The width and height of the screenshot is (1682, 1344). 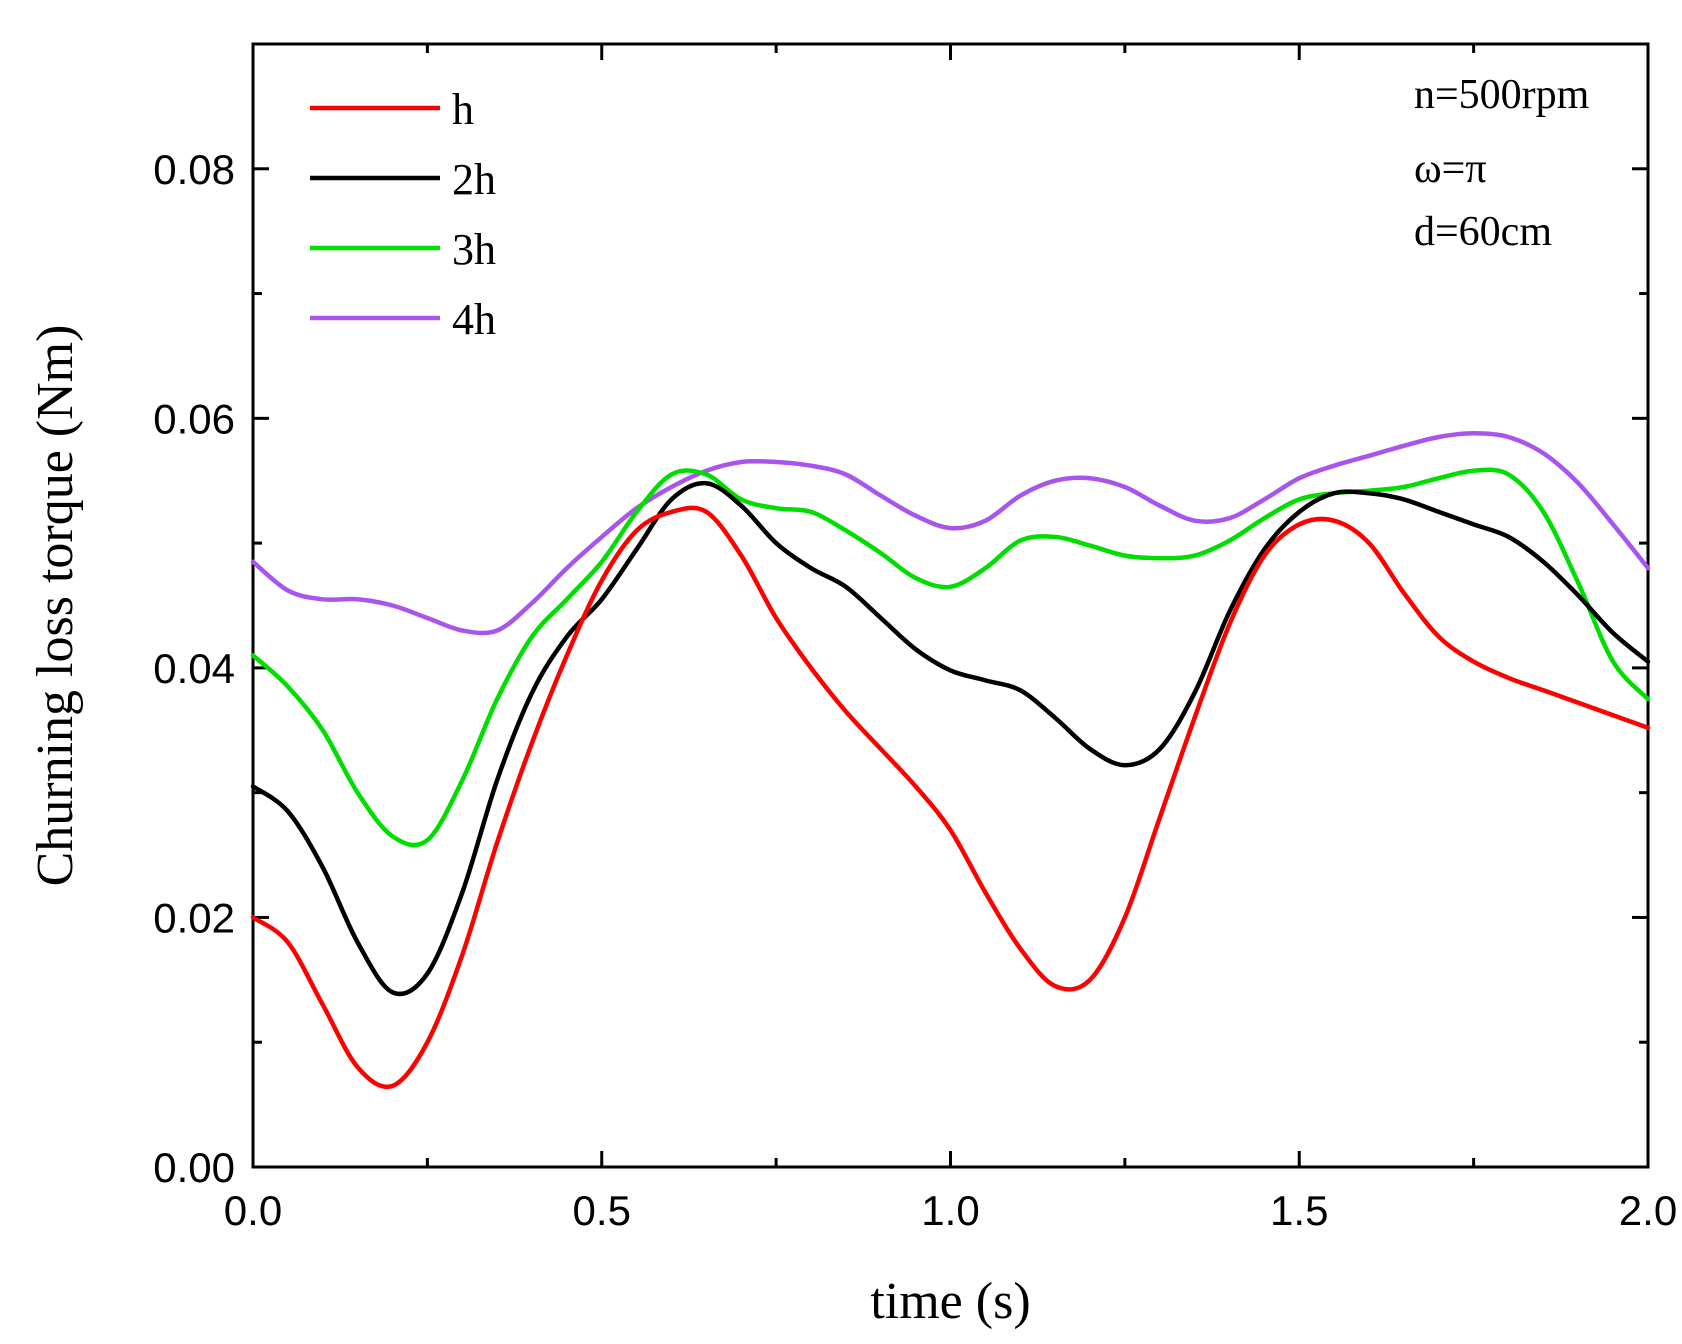 I want to click on legend-label-h: h, so click(x=463, y=109).